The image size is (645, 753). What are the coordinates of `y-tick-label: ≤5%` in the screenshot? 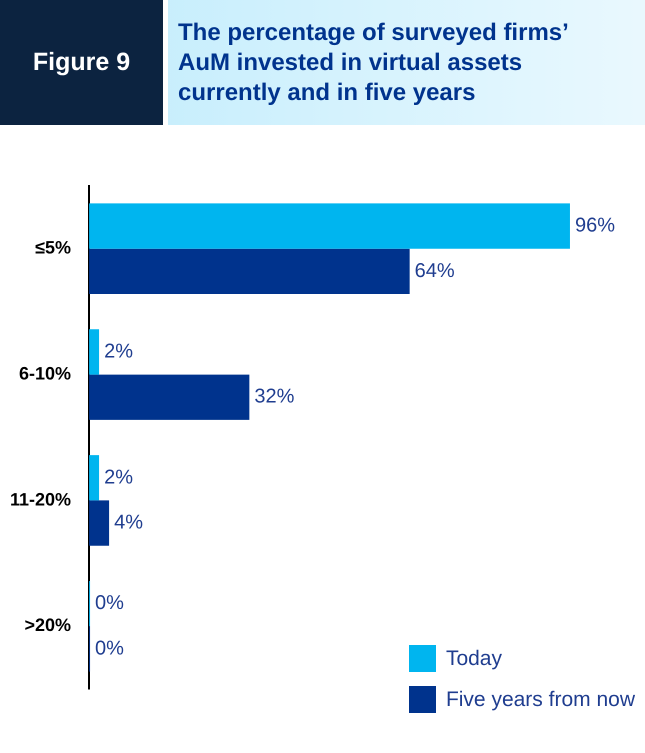 It's located at (53, 248).